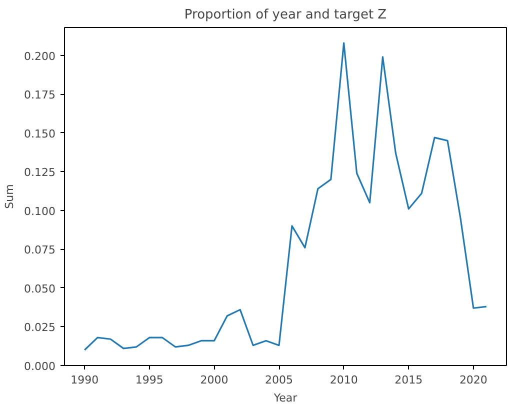 This screenshot has height=407, width=521. I want to click on y-tick-label: 0.050, so click(40, 289).